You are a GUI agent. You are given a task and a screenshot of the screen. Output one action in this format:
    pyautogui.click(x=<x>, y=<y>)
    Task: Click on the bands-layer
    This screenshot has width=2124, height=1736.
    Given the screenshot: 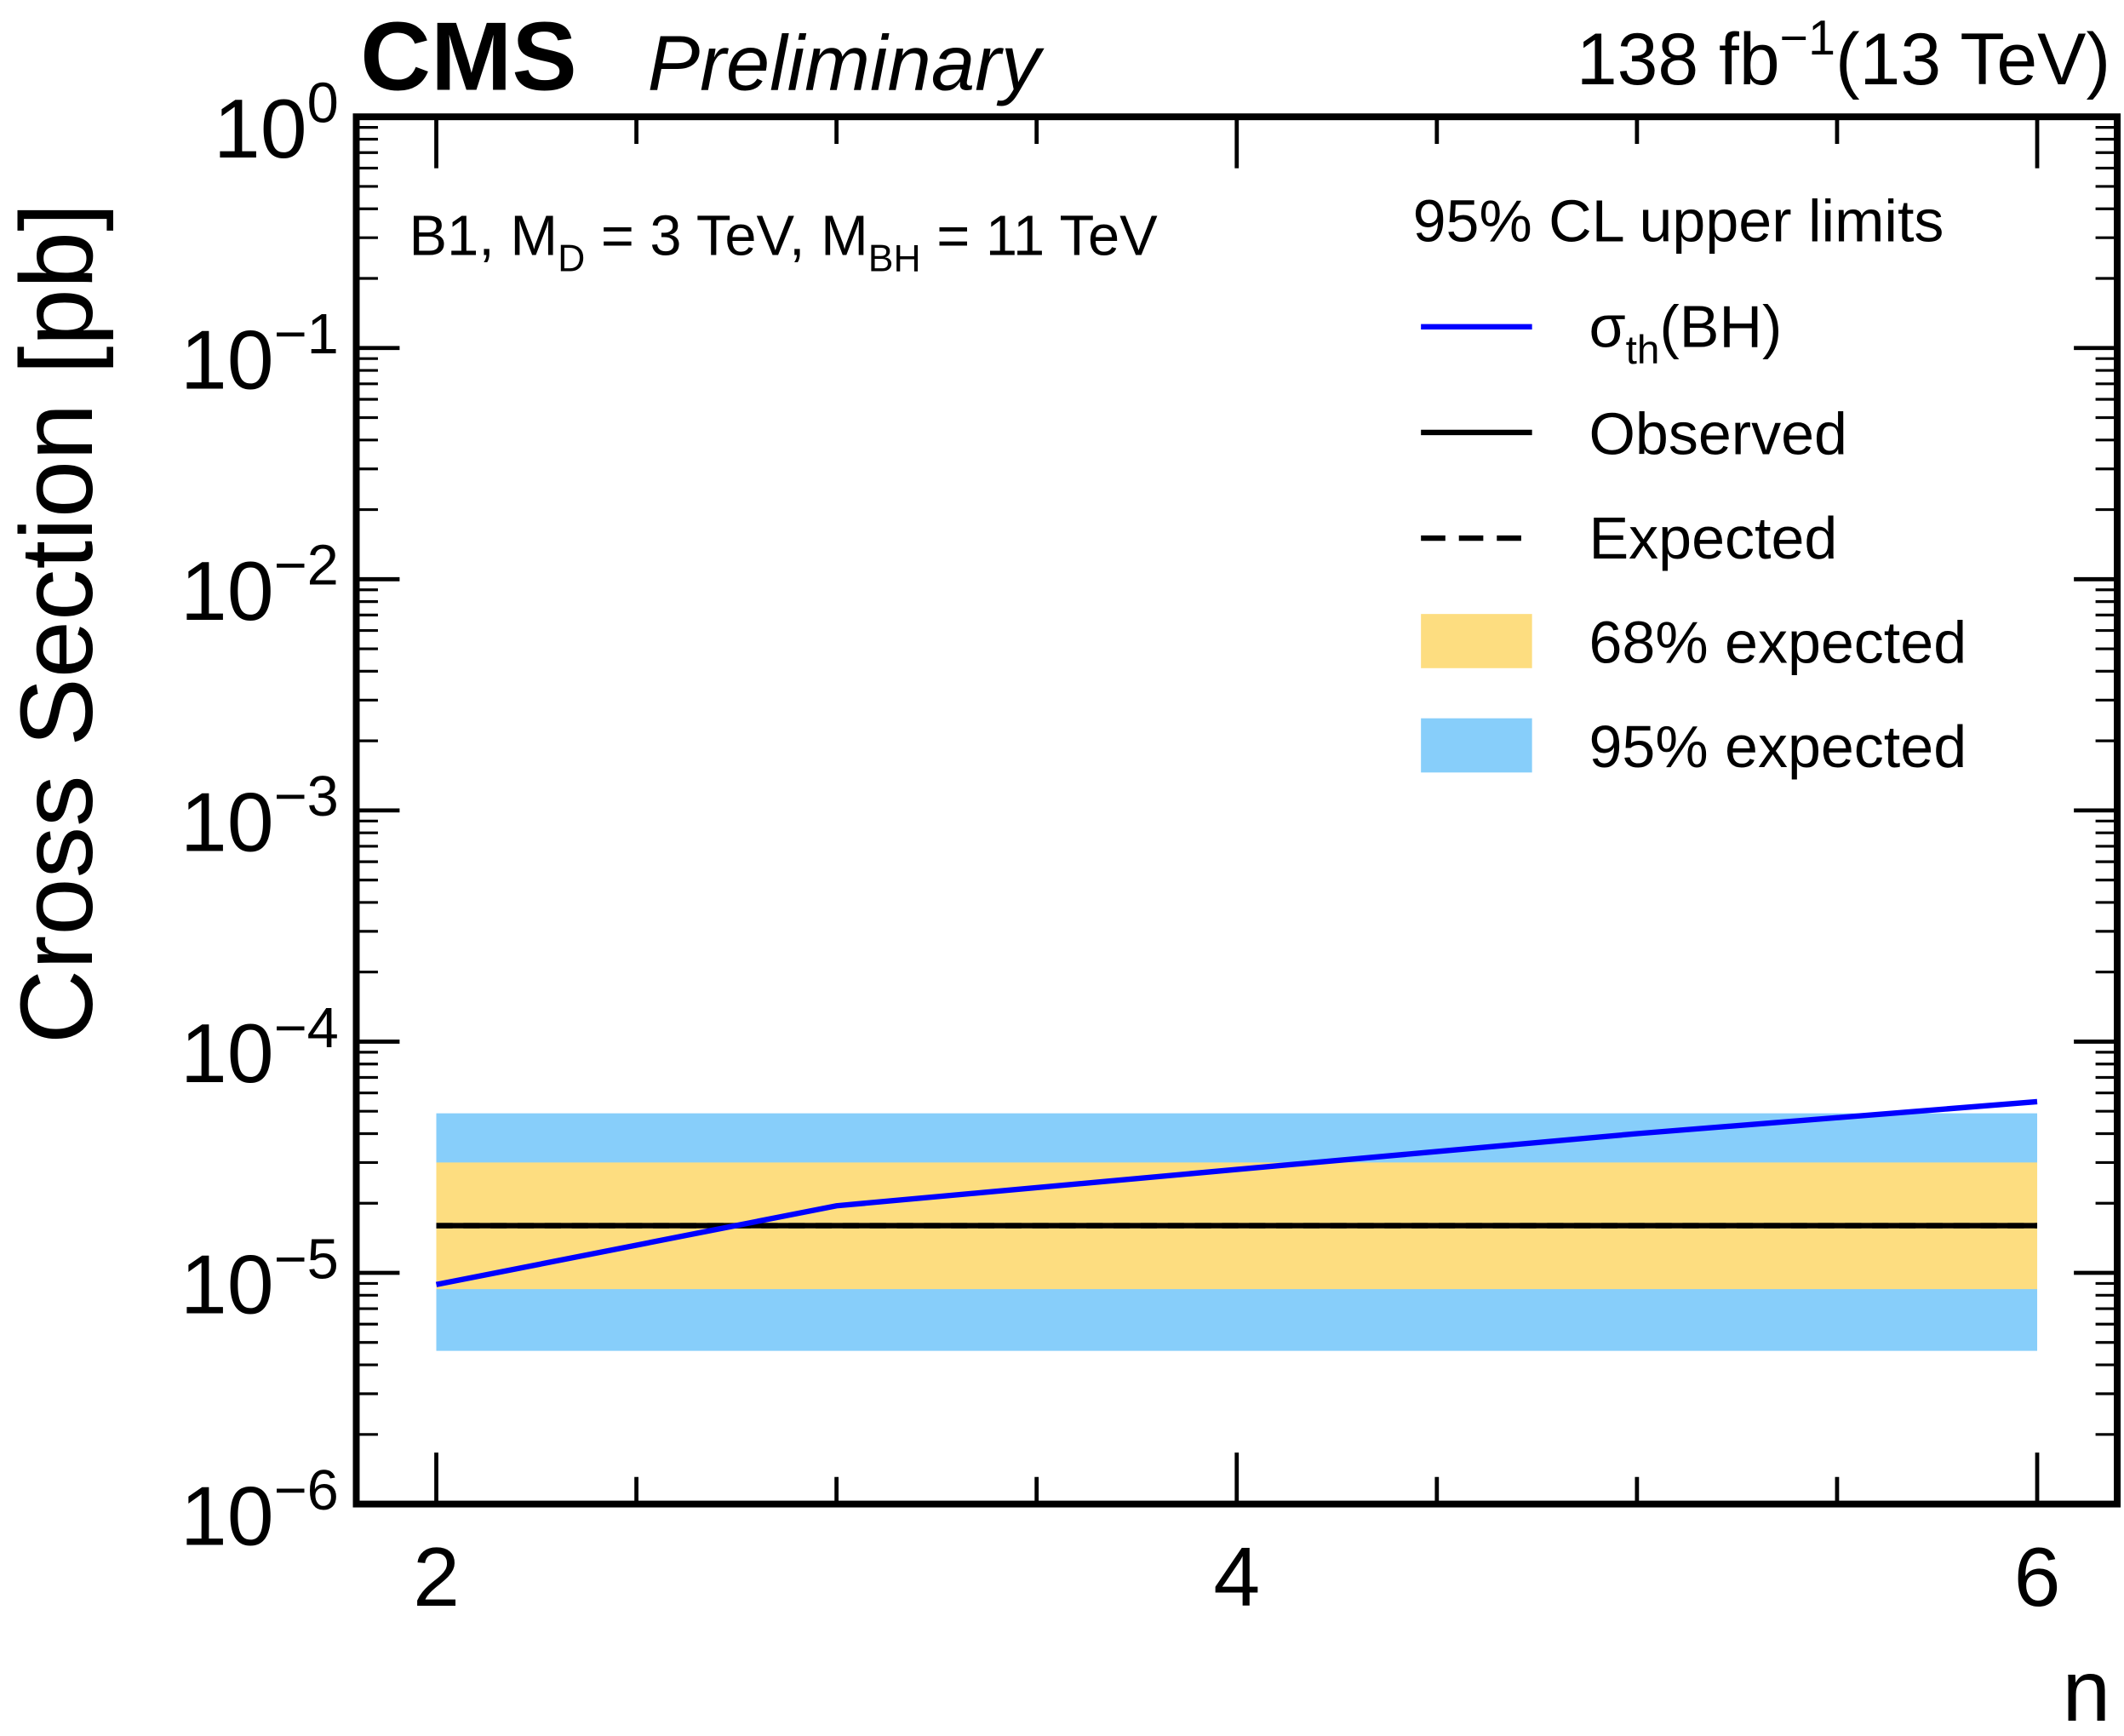 What is the action you would take?
    pyautogui.click(x=1237, y=1232)
    